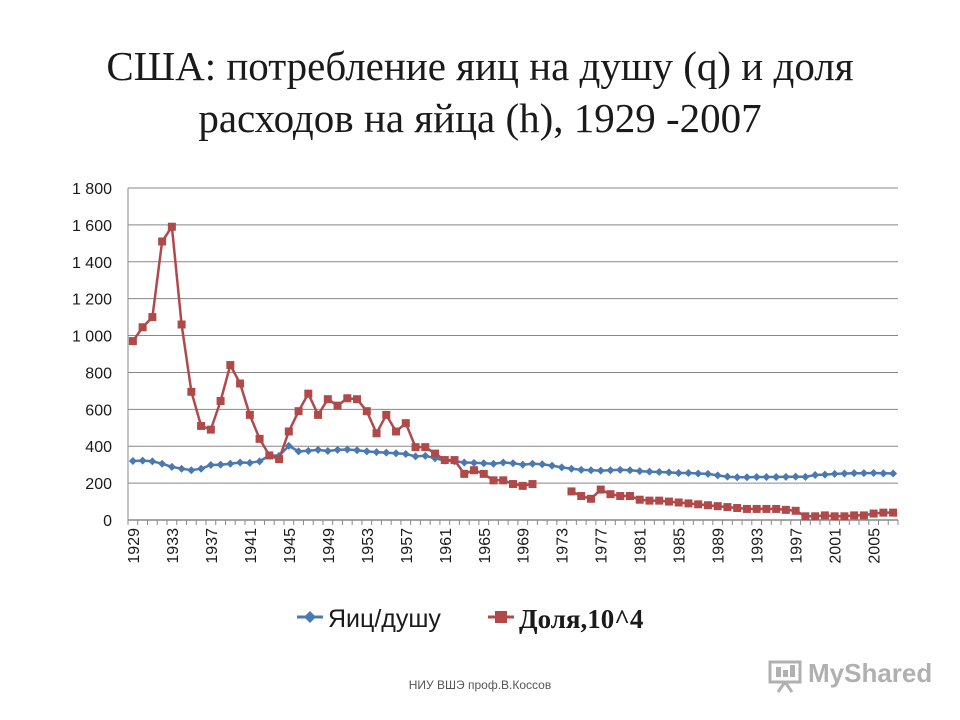 This screenshot has height=720, width=960. I want to click on legend: Яиц/душу Доля,10^4, so click(470, 619).